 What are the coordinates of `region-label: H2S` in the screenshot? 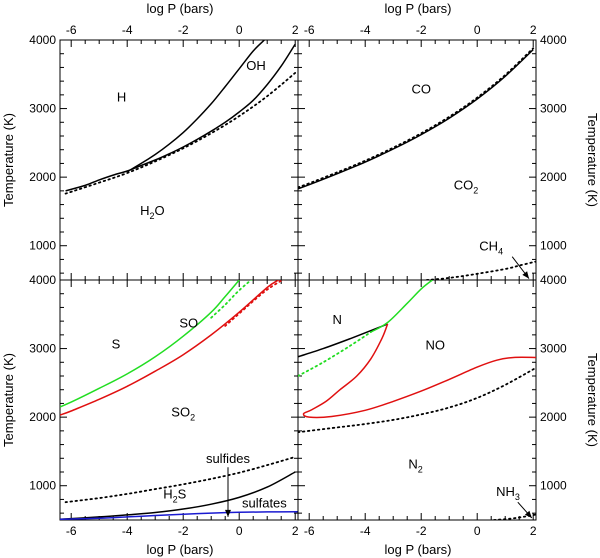 It's located at (174, 496).